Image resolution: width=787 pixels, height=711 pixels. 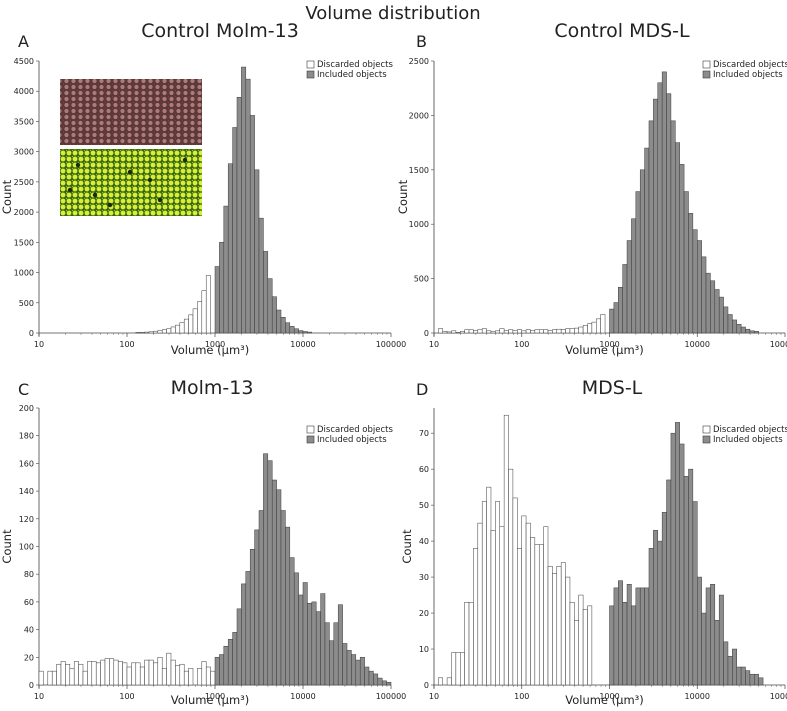 What do you see at coordinates (26, 547) in the screenshot?
I see `y-tick-label: 100` at bounding box center [26, 547].